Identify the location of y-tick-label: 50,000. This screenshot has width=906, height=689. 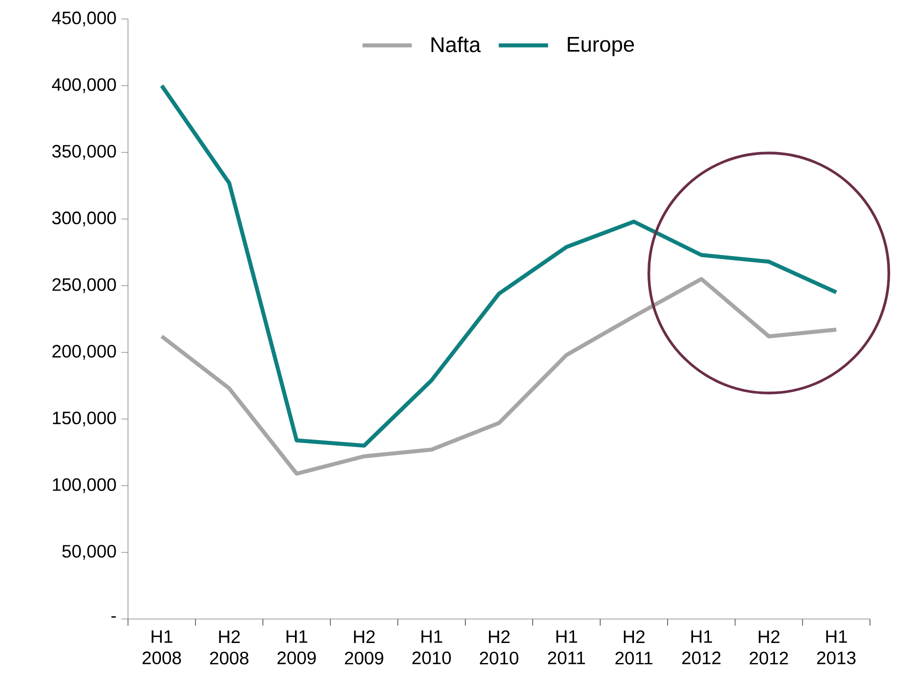
(89, 552).